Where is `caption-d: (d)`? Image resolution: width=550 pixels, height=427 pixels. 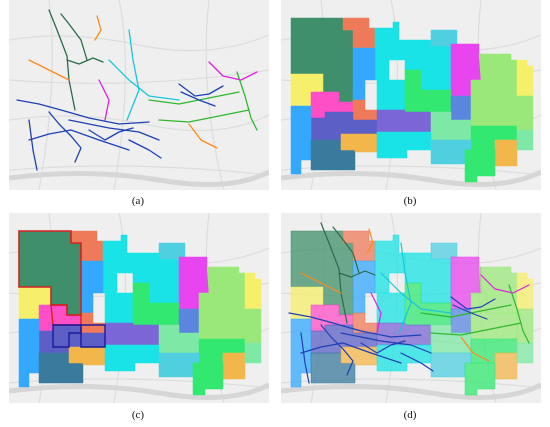 caption-d: (d) is located at coordinates (410, 415).